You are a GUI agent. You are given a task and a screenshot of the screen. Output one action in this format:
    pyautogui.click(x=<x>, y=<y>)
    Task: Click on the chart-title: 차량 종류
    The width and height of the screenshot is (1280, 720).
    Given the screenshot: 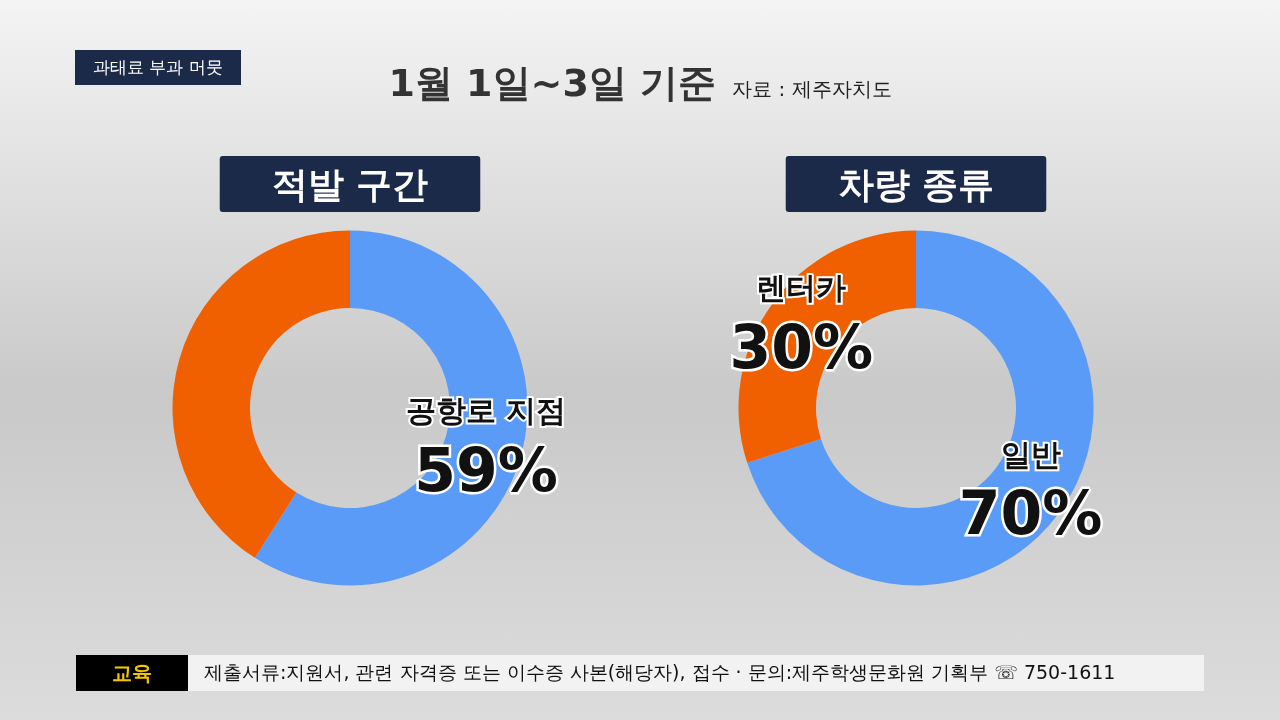 What is the action you would take?
    pyautogui.click(x=916, y=184)
    